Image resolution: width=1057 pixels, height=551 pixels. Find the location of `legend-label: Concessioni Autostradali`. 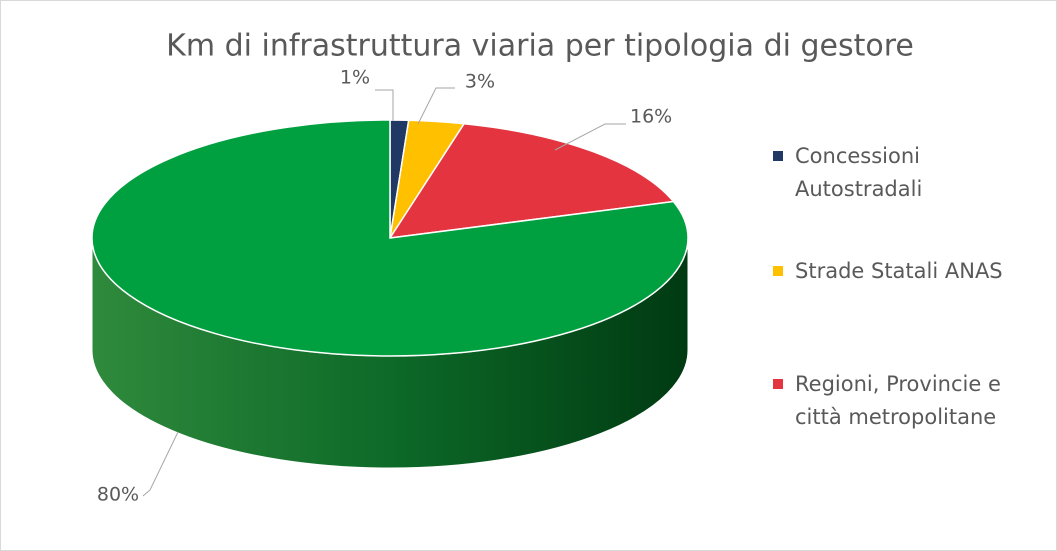

legend-label: Concessioni Autostradali is located at coordinates (859, 172).